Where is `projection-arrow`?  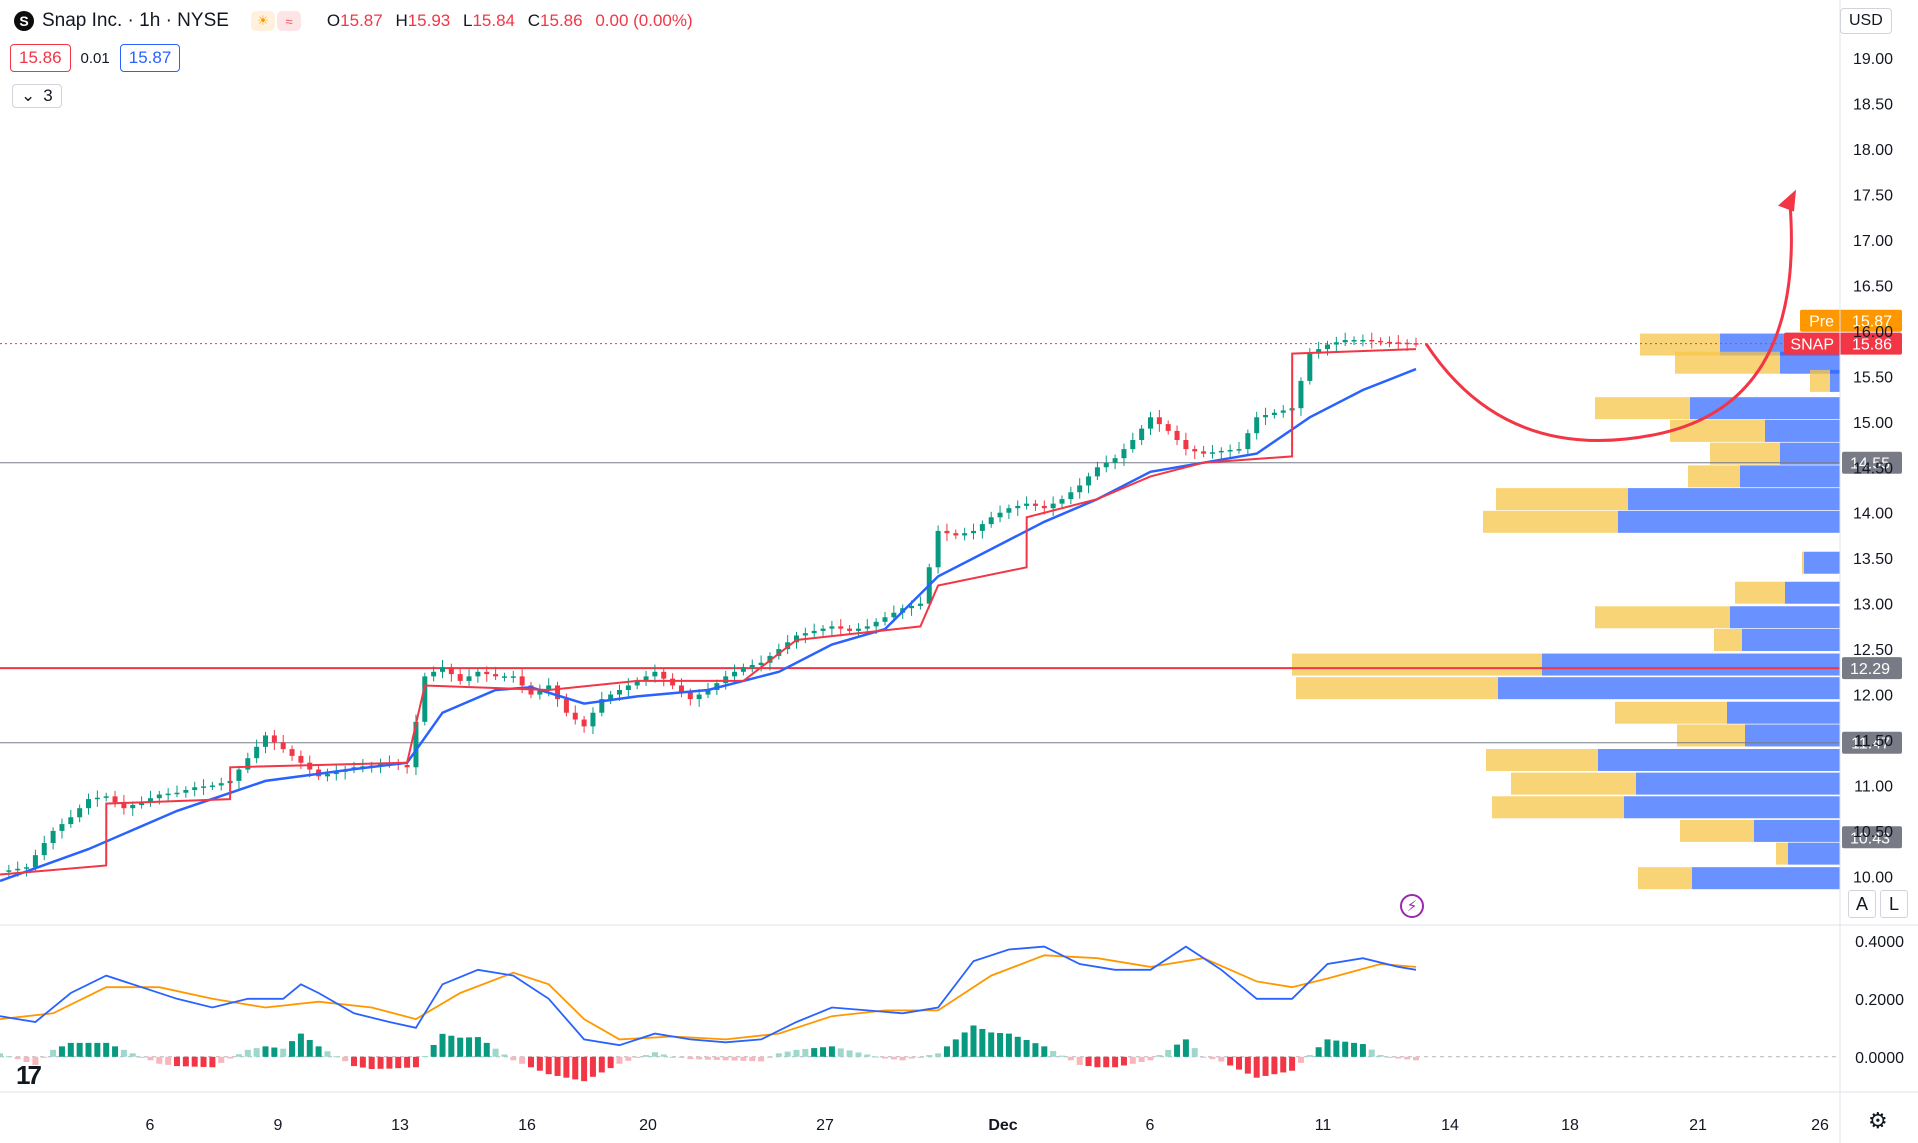
projection-arrow is located at coordinates (1610, 315).